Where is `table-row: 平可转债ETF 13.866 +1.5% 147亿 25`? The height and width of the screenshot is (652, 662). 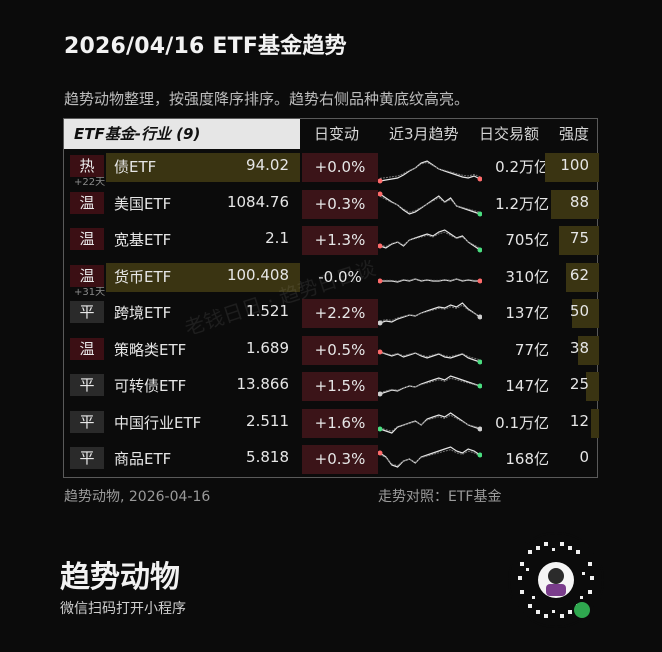 table-row: 平可转债ETF 13.866 +1.5% 147亿 25 is located at coordinates (331, 388).